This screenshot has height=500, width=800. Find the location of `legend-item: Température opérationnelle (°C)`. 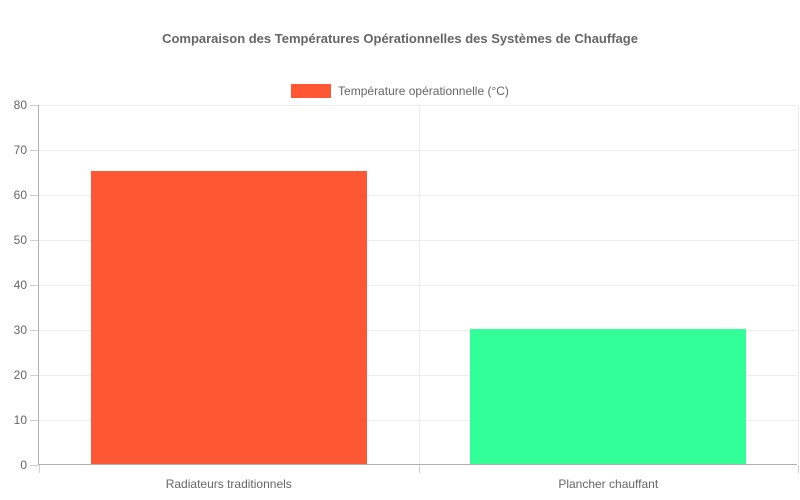

legend-item: Température opérationnelle (°C) is located at coordinates (400, 91).